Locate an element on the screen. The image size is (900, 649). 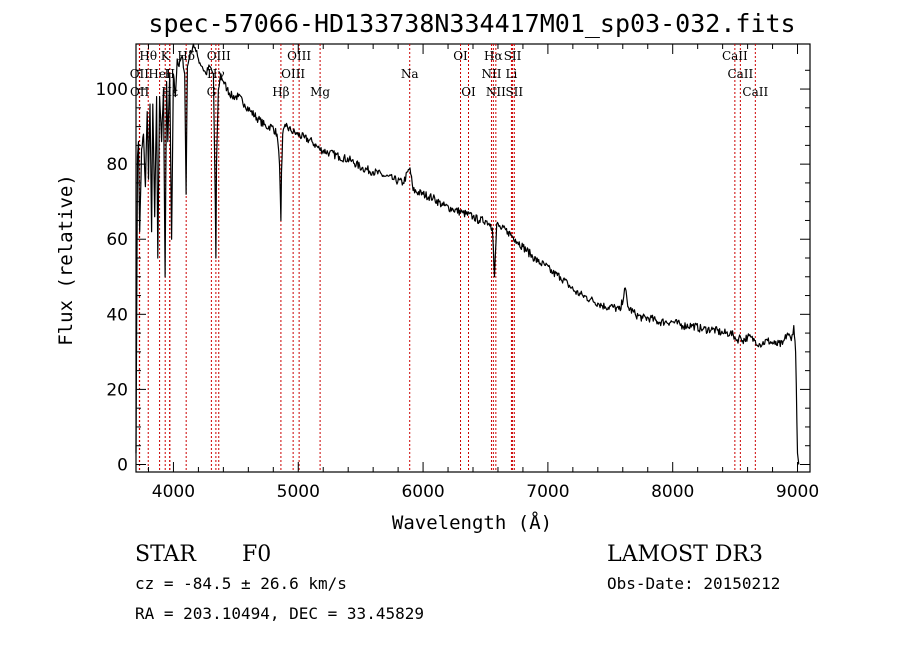
redshift-text: cz = -84.5 ± 26.6 km/s is located at coordinates (241, 583).